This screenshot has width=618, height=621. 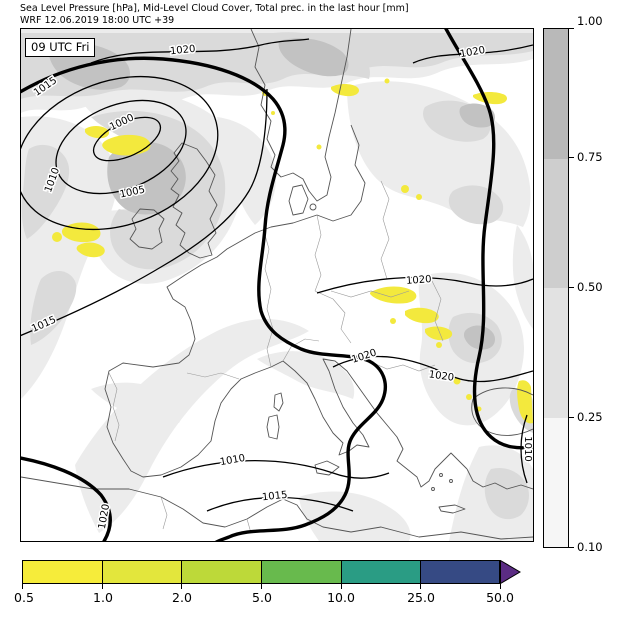 What do you see at coordinates (182, 597) in the screenshot?
I see `precip-colorbar-label: 2.0` at bounding box center [182, 597].